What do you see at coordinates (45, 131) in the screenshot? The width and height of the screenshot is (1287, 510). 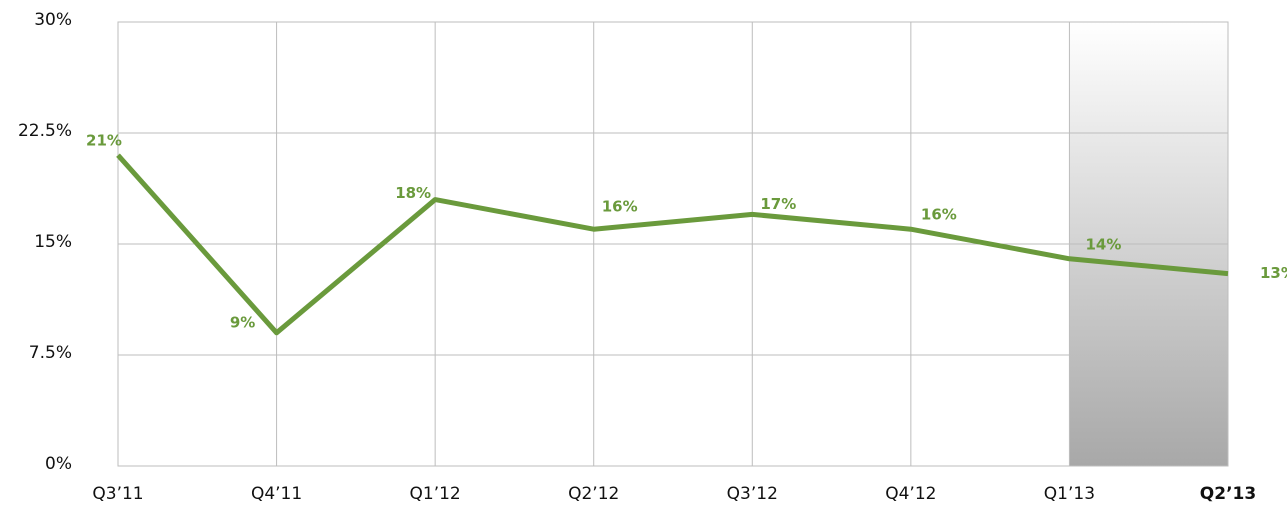 I see `y-tick-label: 22.5%` at bounding box center [45, 131].